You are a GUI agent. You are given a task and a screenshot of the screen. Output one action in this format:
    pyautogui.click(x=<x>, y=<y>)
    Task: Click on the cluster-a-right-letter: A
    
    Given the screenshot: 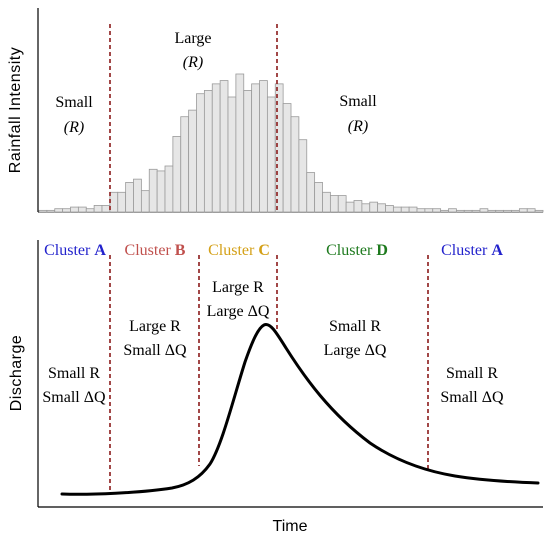 What is the action you would take?
    pyautogui.click(x=497, y=250)
    